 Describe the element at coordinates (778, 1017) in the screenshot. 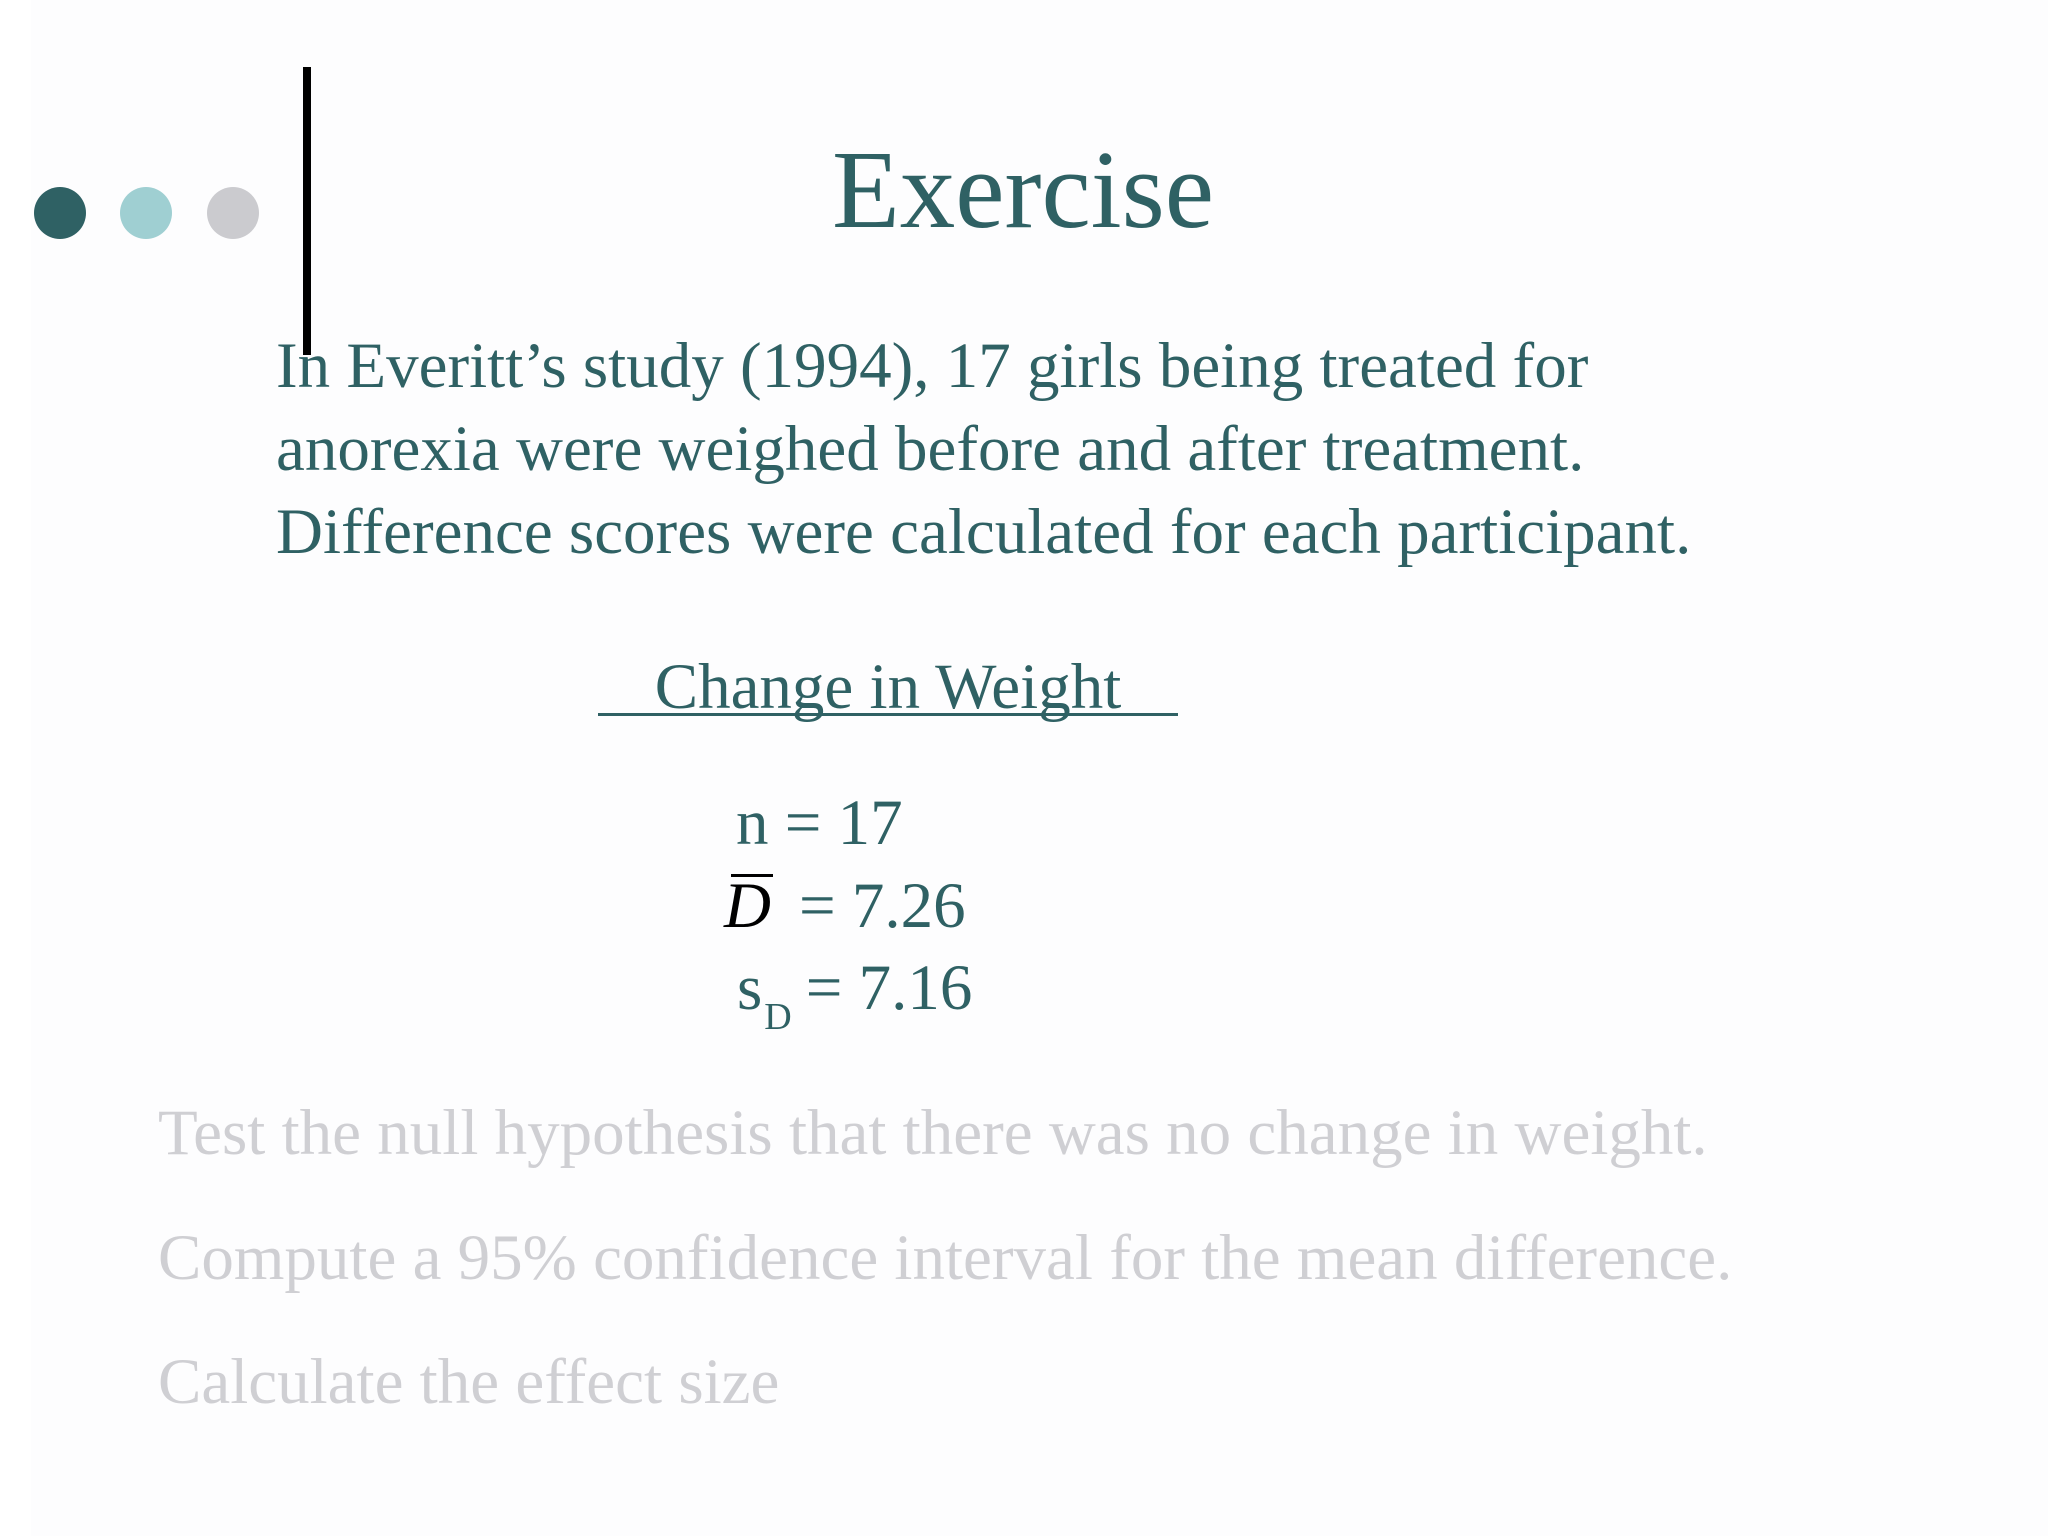

I see `s-subscript: D` at that location.